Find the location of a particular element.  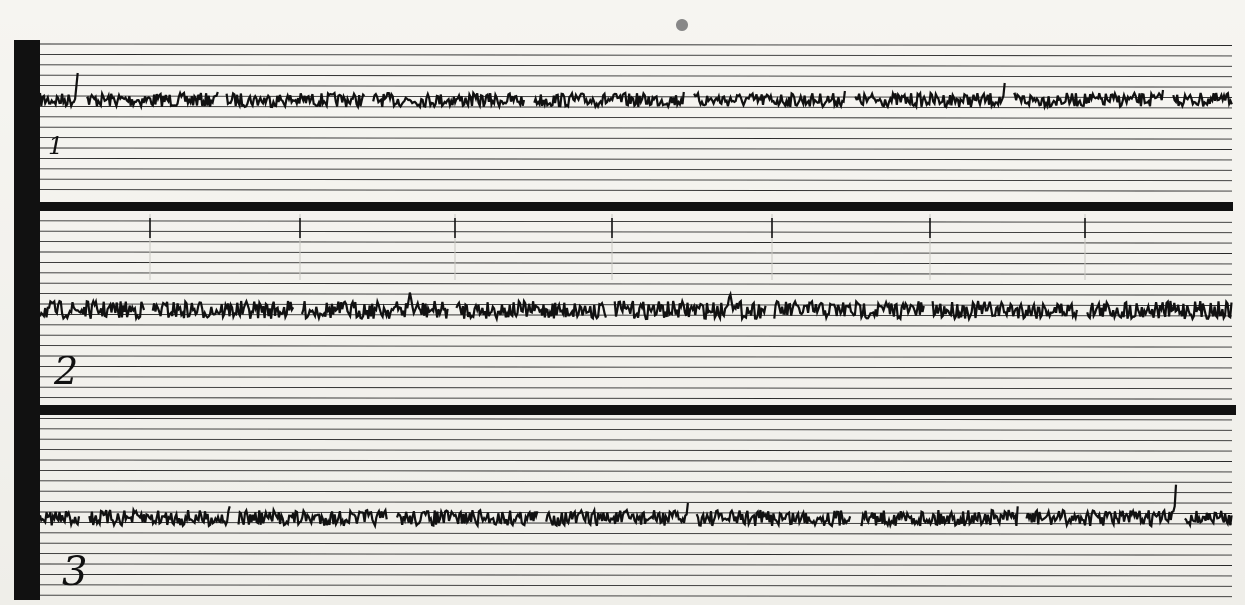

panel-label-3: 3 is located at coordinates (75, 572).